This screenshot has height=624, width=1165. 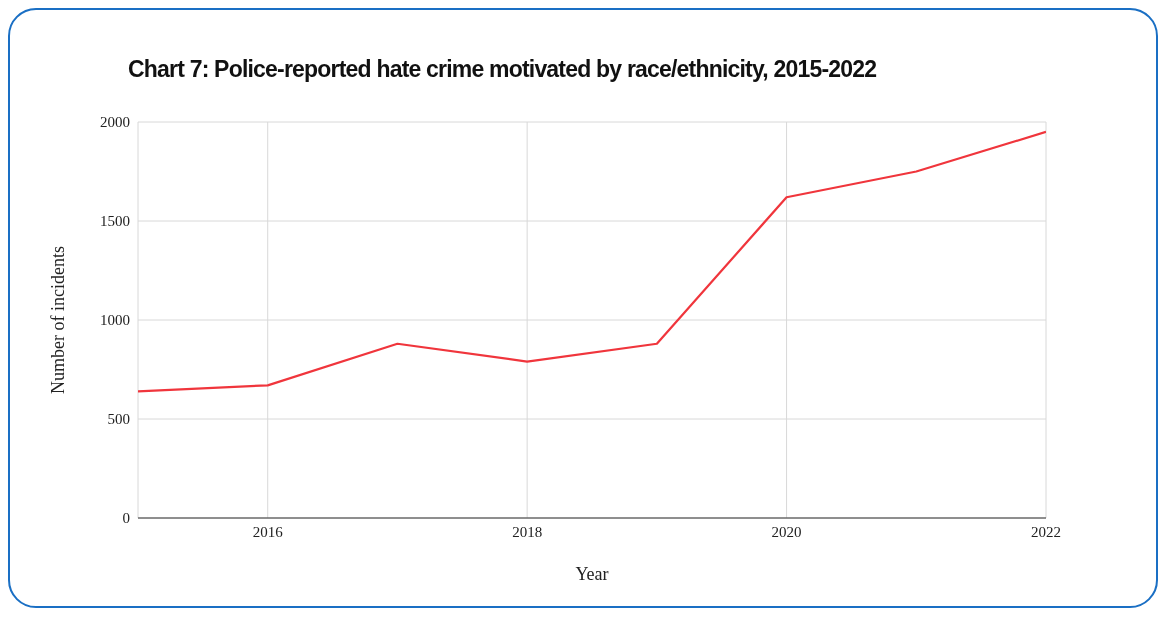 What do you see at coordinates (786, 531) in the screenshot?
I see `x-tick-label: 2020` at bounding box center [786, 531].